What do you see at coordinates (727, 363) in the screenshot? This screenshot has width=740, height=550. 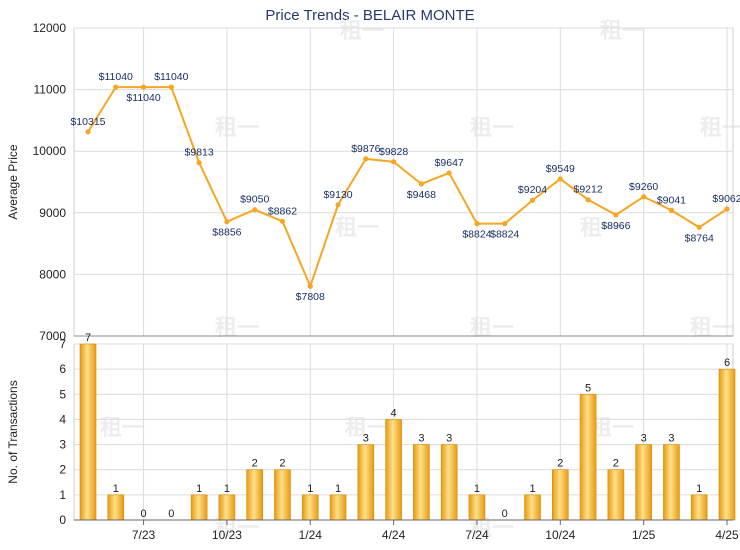 I see `bar-value-label: 6` at bounding box center [727, 363].